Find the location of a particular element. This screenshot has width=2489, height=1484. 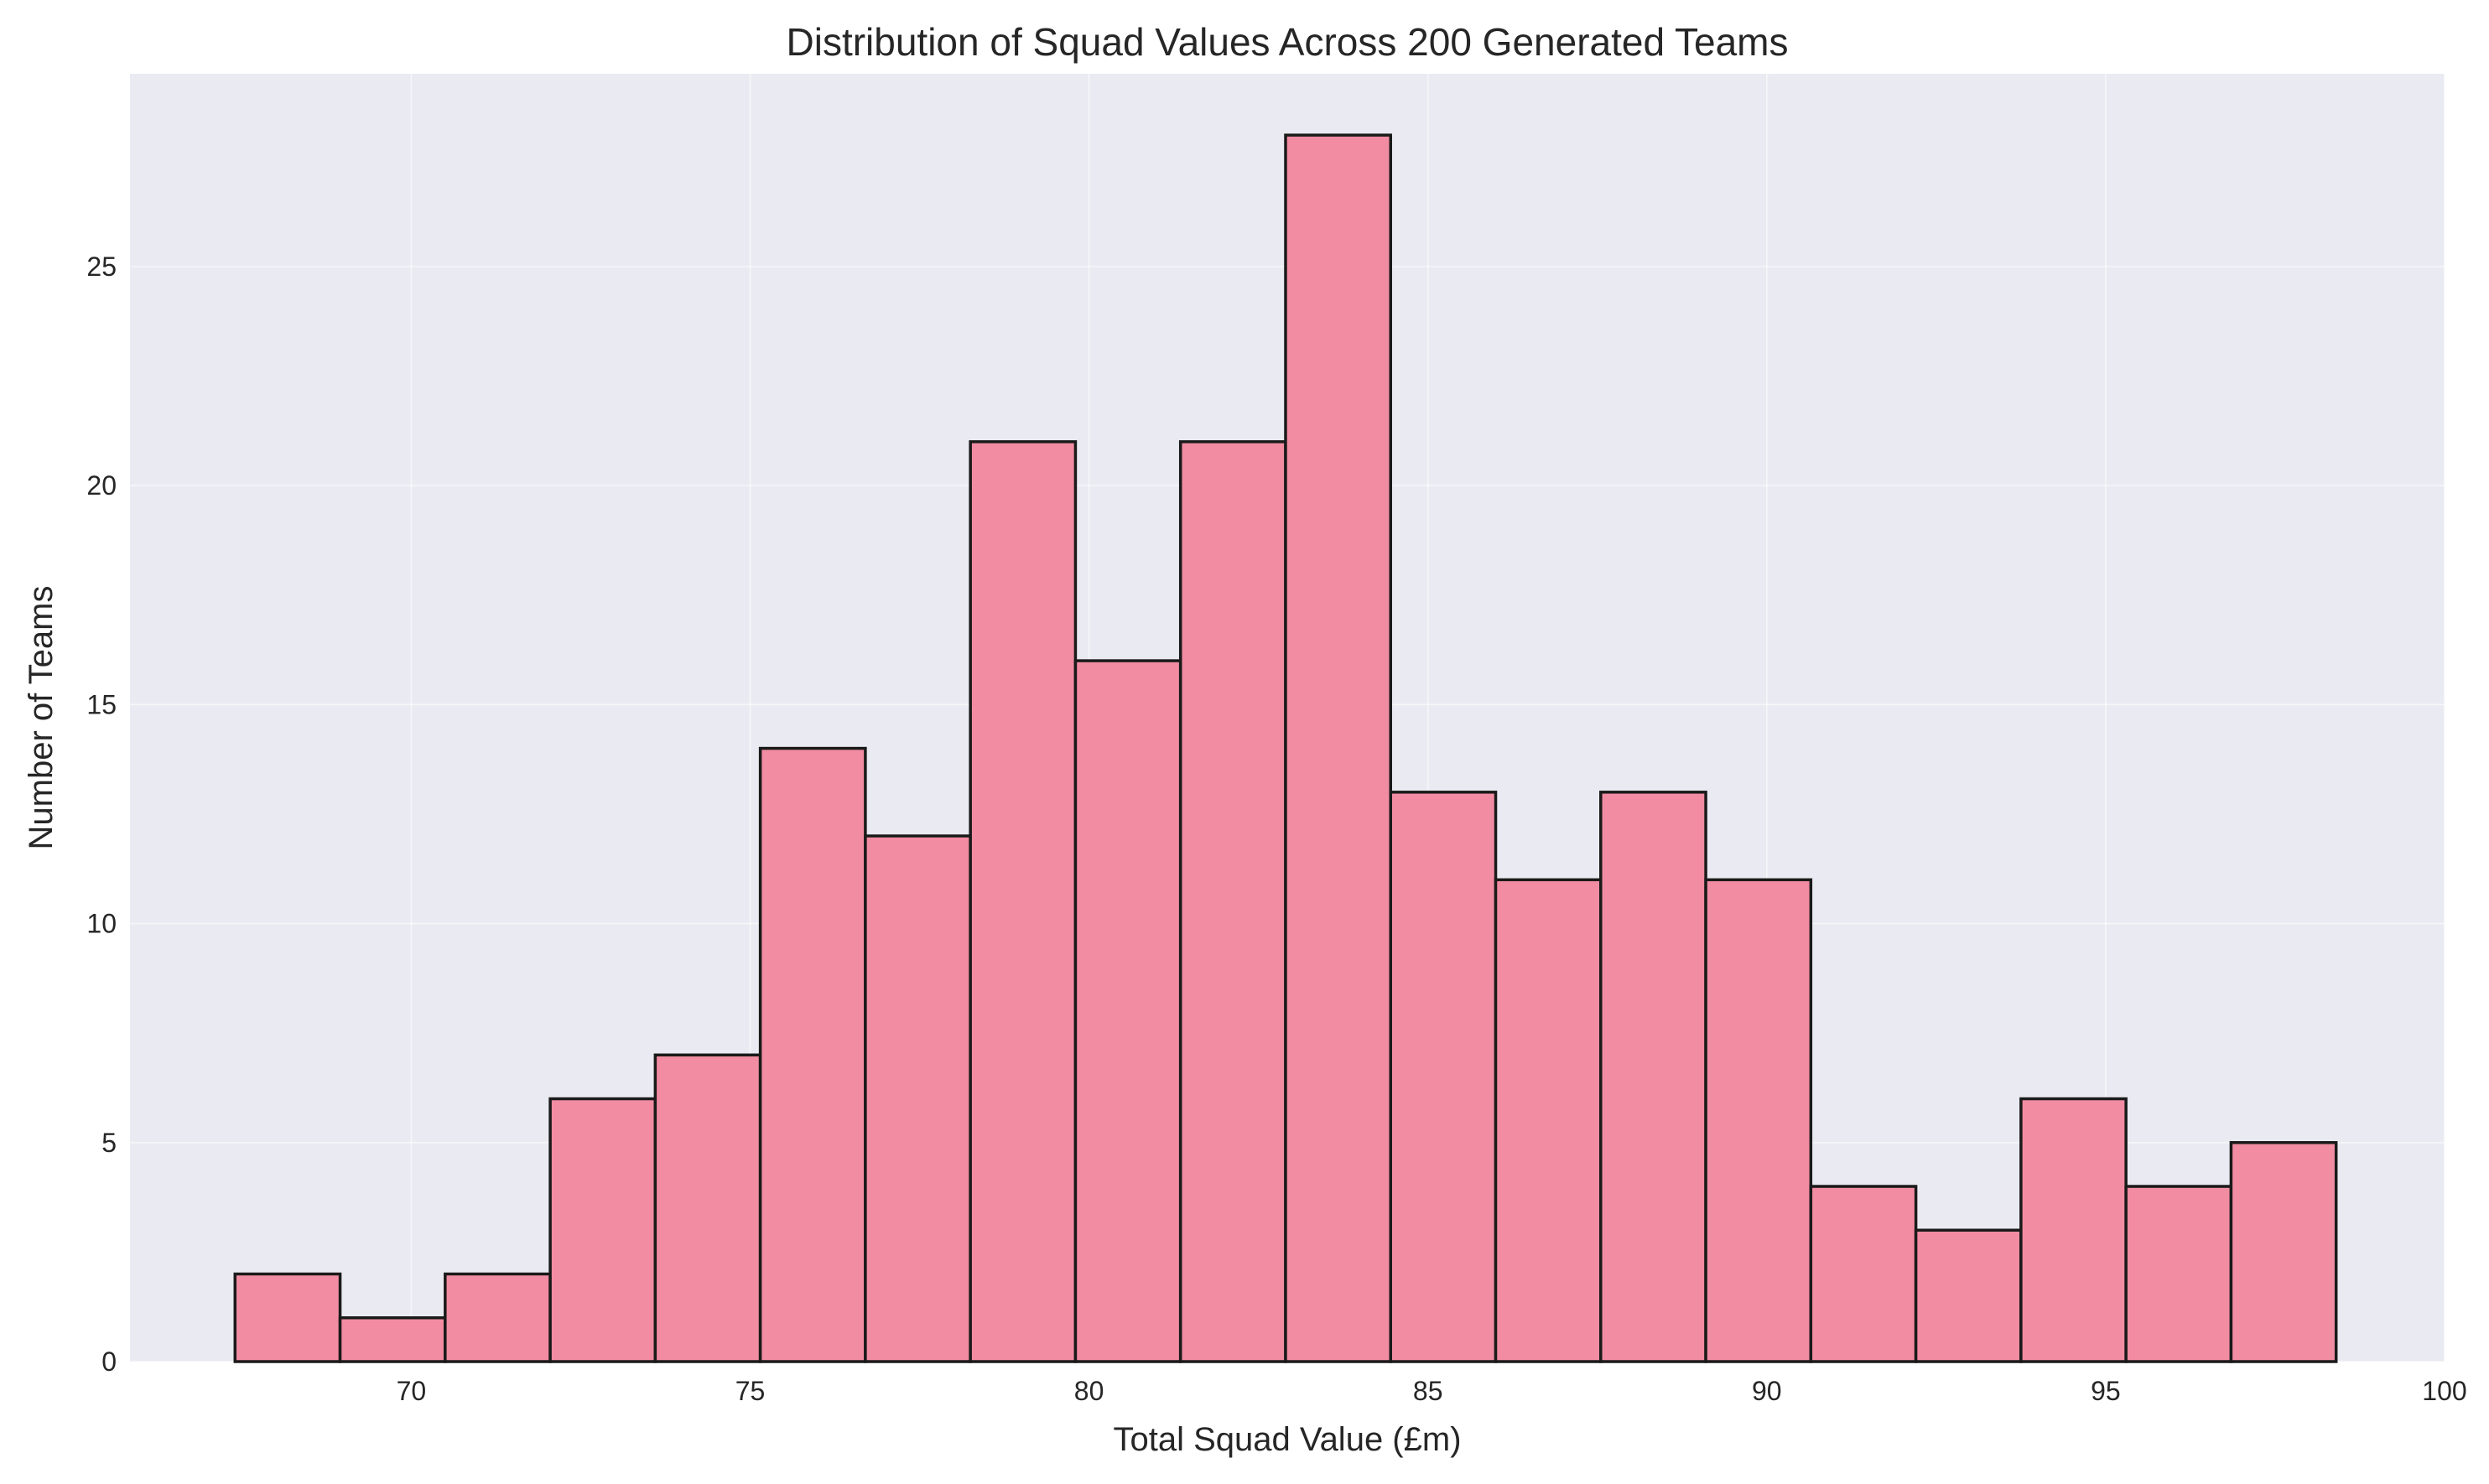

y-tick-label: 15 is located at coordinates (101, 704).